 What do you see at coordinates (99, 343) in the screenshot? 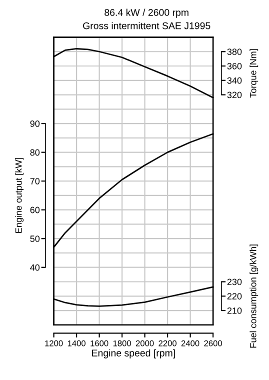
I see `x-tick-label: 1600` at bounding box center [99, 343].